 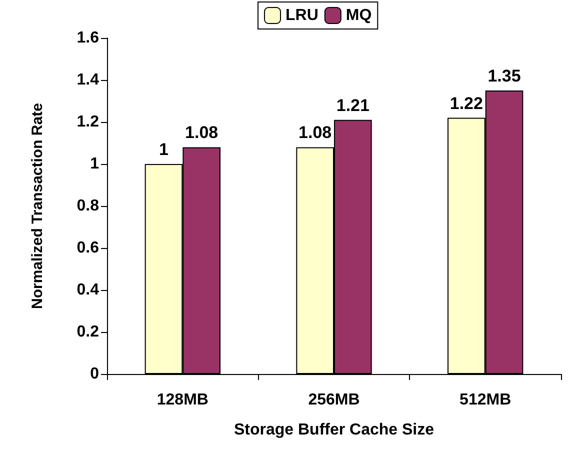 What do you see at coordinates (88, 122) in the screenshot?
I see `y-tick-label: 1.2` at bounding box center [88, 122].